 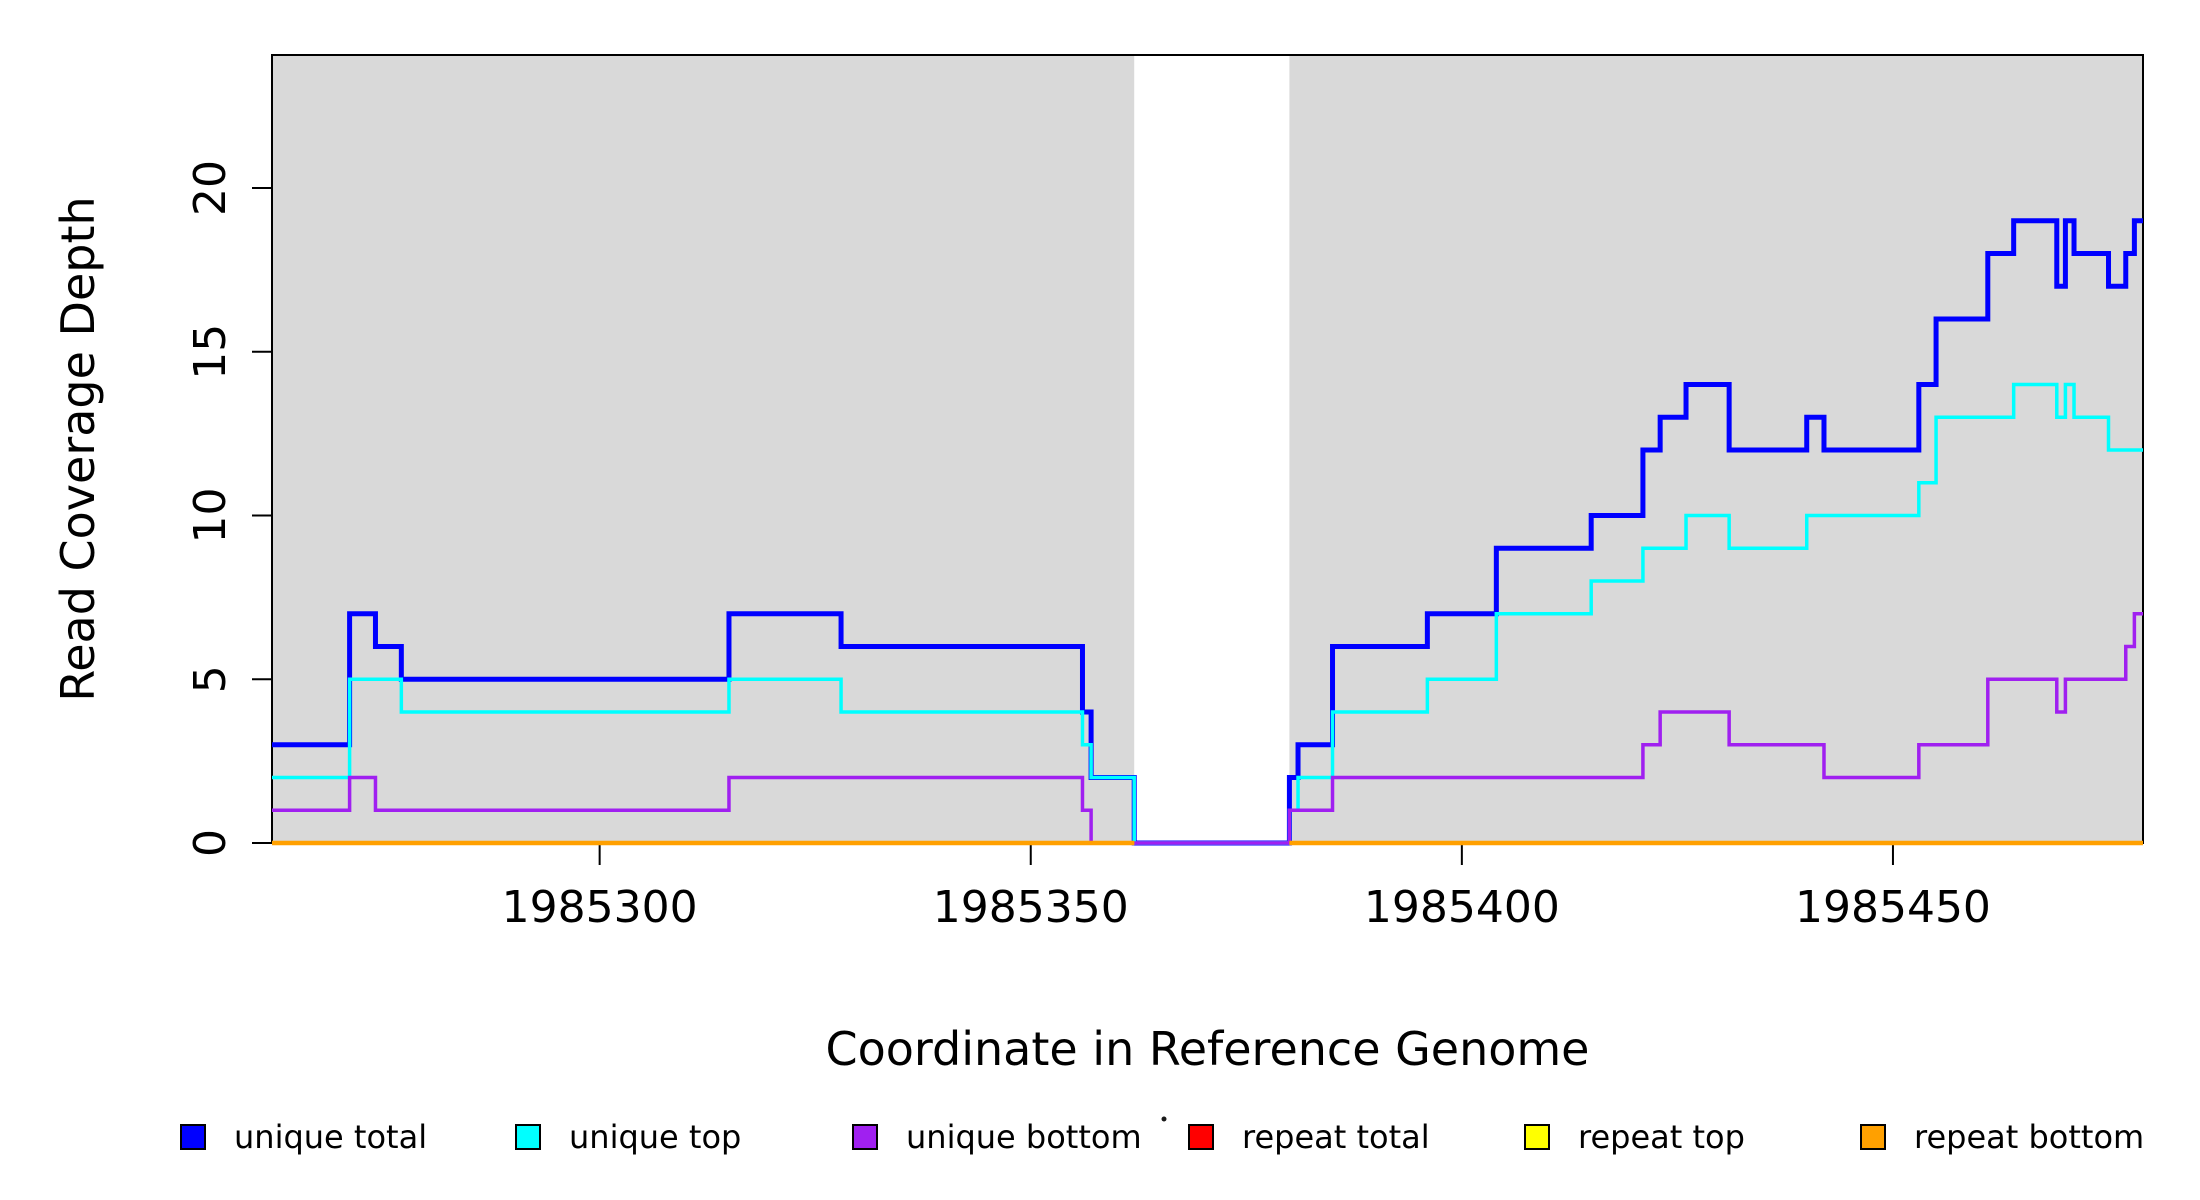 What do you see at coordinates (210, 352) in the screenshot?
I see `y-tick-label: 15` at bounding box center [210, 352].